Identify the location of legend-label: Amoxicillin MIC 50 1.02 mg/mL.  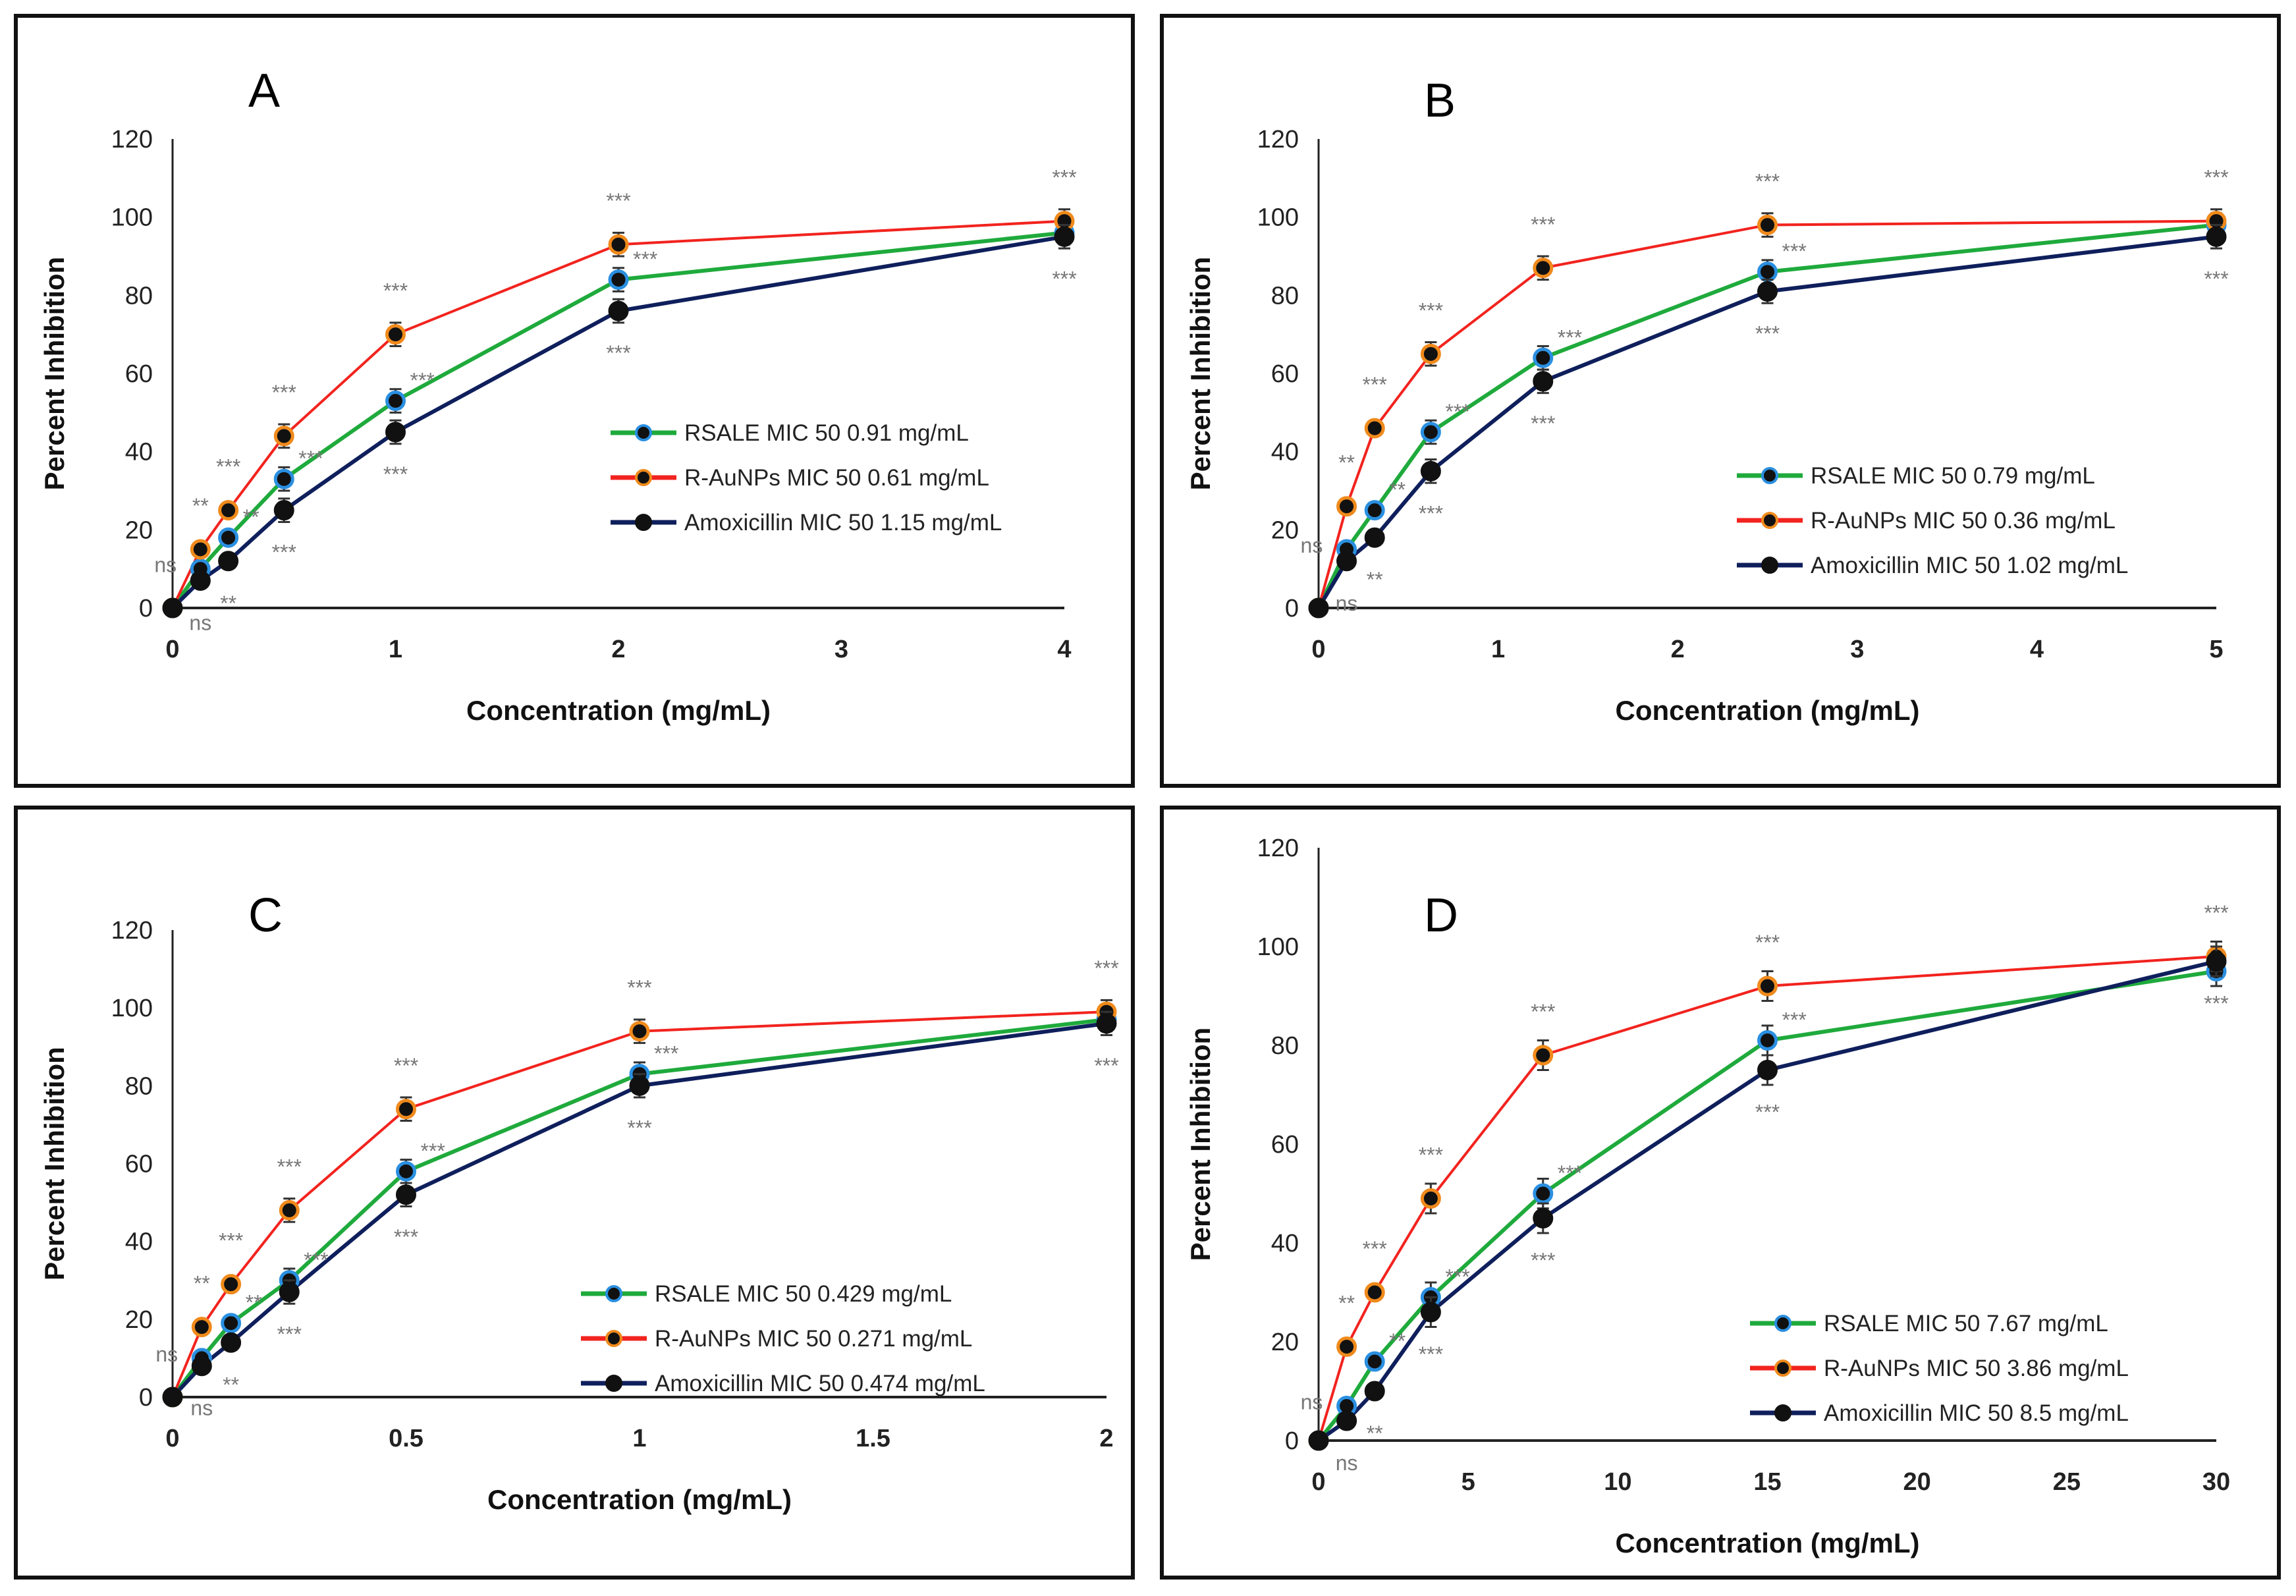
(1969, 565).